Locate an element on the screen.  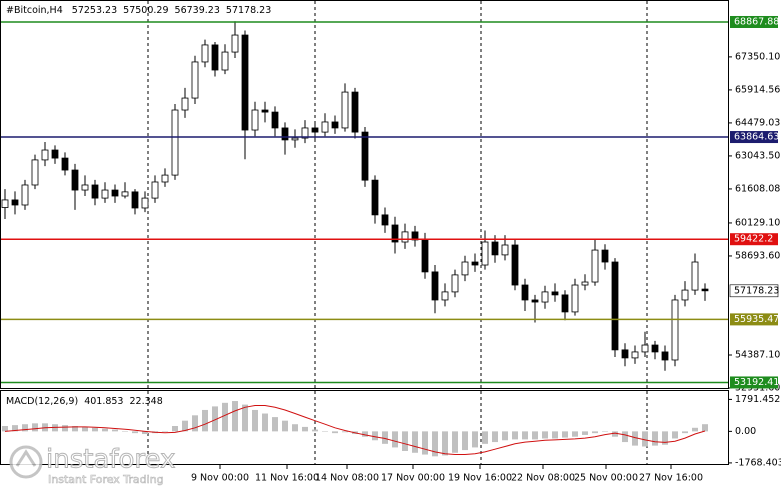
x-tick-label: 11 Nov 16:00 is located at coordinates (287, 478).